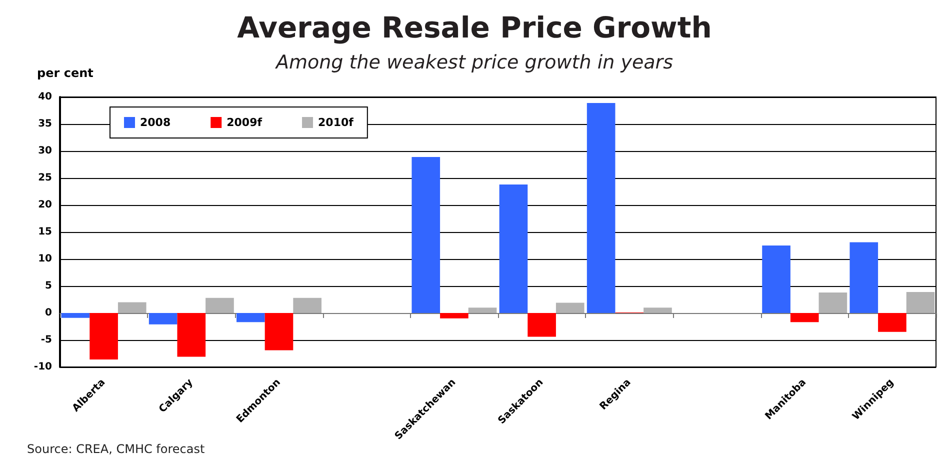 The image size is (949, 457). Describe the element at coordinates (155, 122) in the screenshot. I see `legend-label: 2008` at that location.